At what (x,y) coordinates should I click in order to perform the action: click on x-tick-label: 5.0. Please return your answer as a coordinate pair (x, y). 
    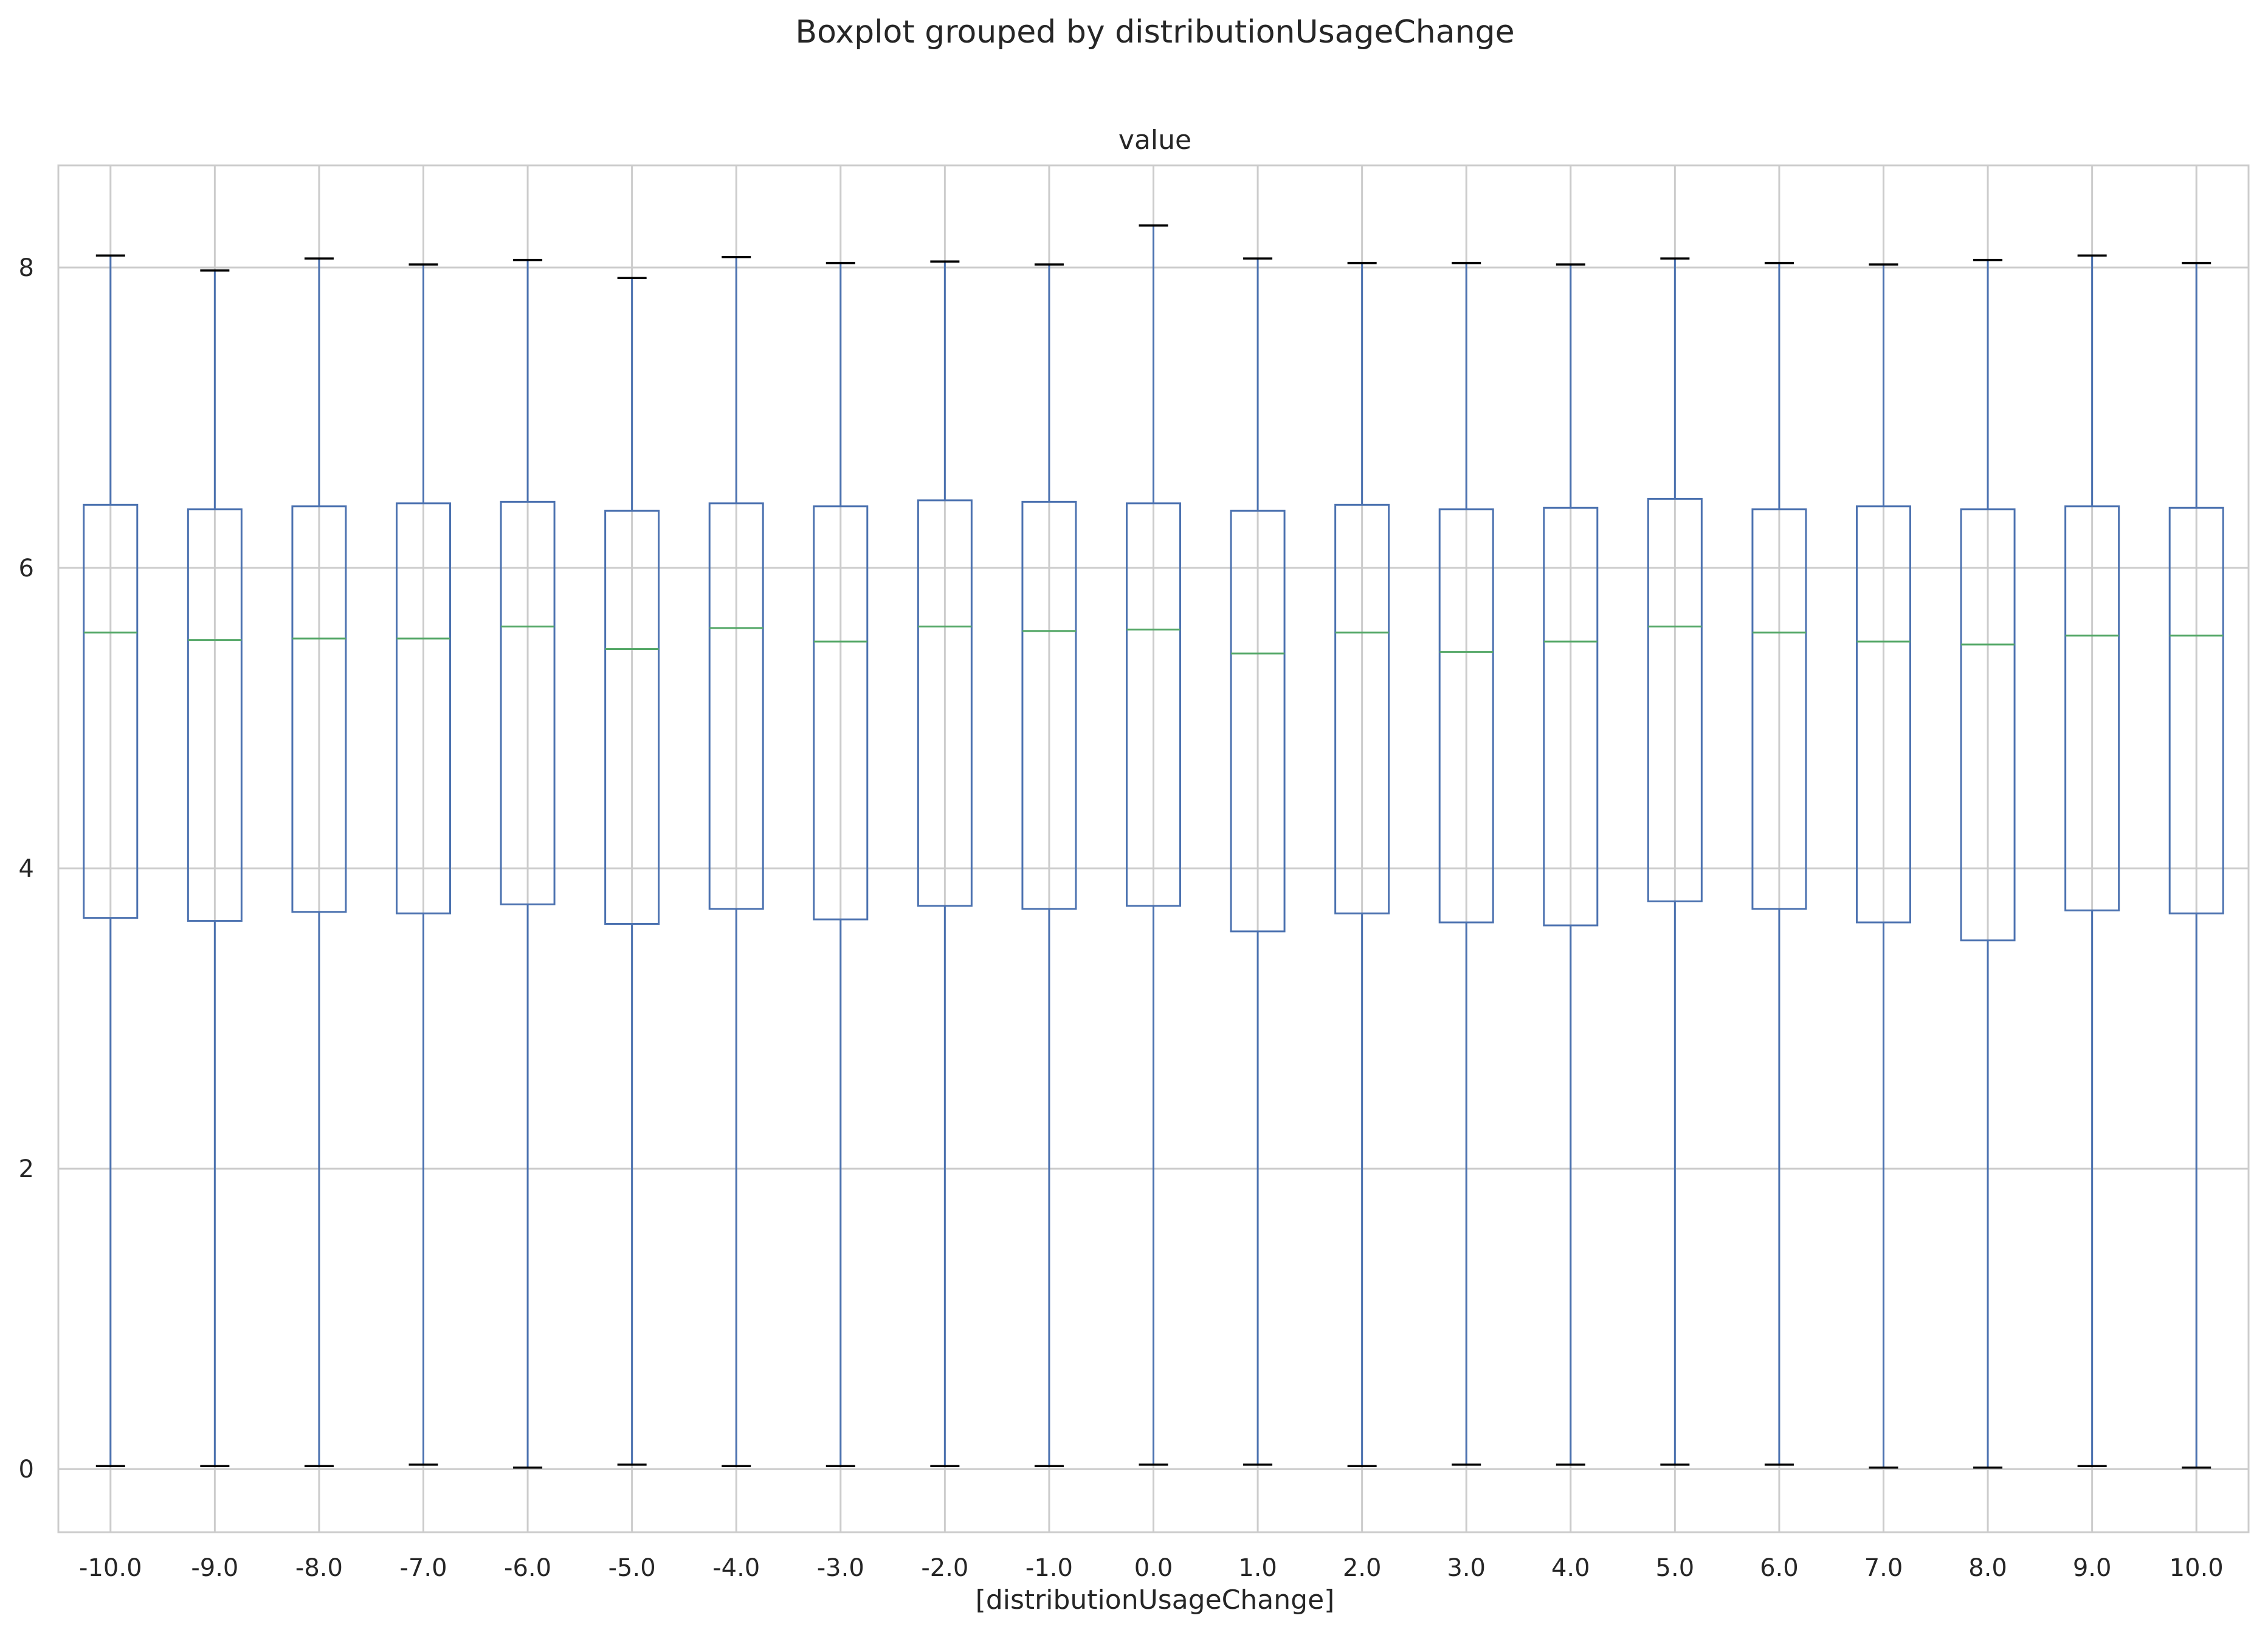
    Looking at the image, I should click on (1676, 1568).